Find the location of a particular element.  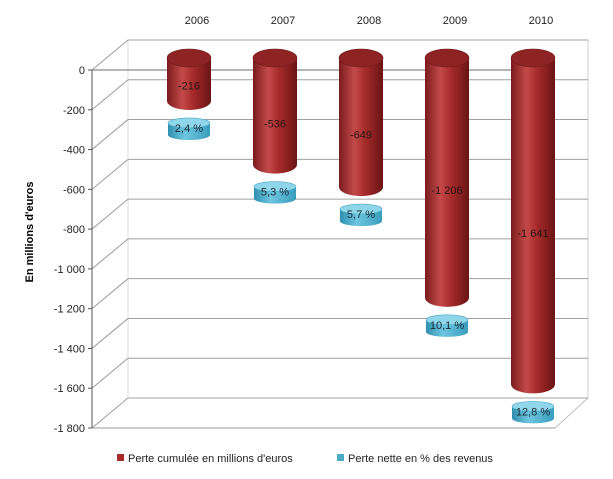

y-tick-label: -1 200 is located at coordinates (69, 310).